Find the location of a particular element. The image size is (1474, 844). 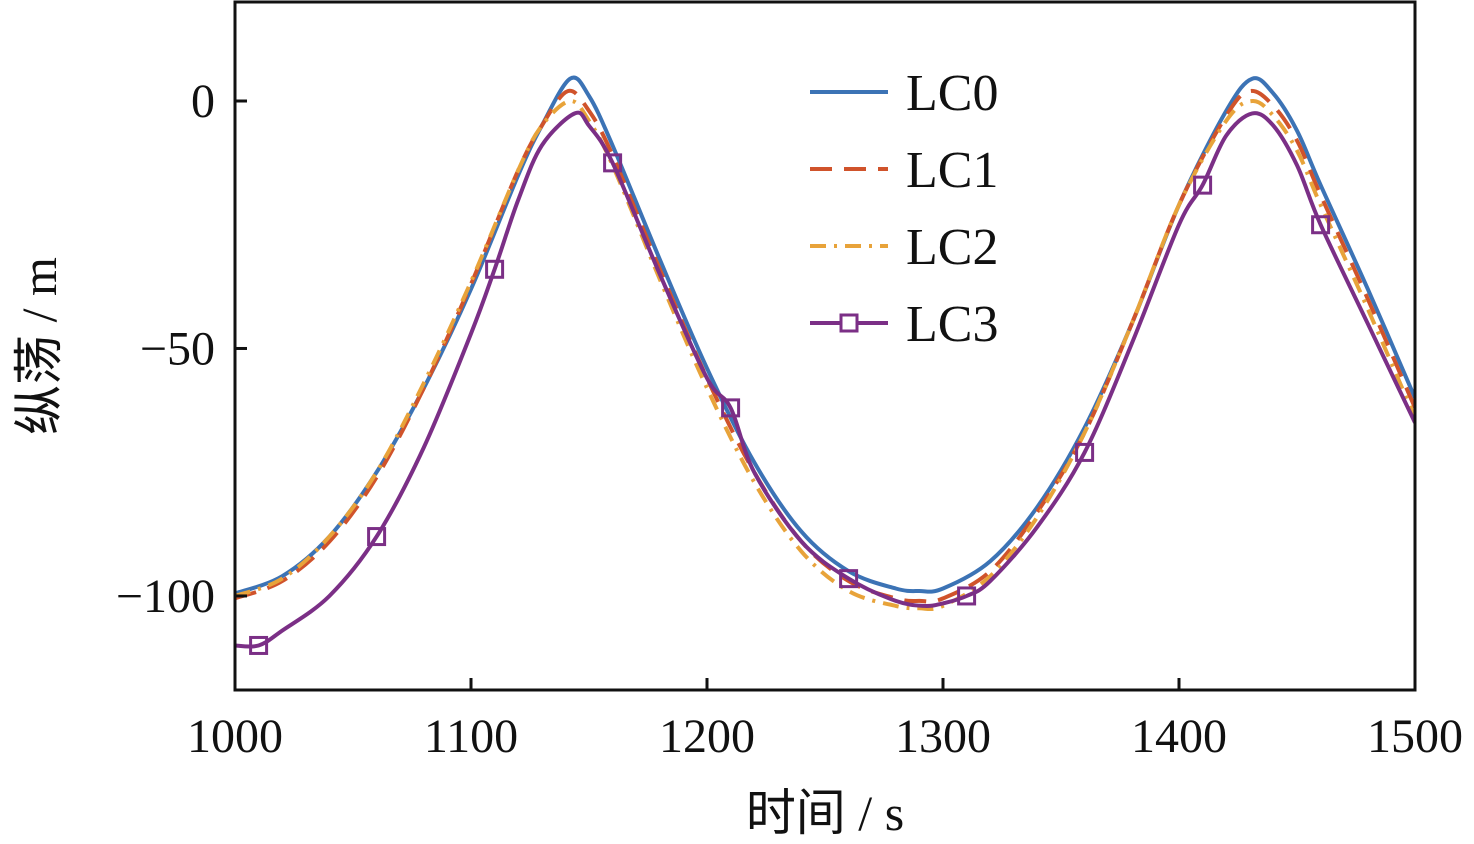

legend-label-lc2: LC2 is located at coordinates (952, 247).